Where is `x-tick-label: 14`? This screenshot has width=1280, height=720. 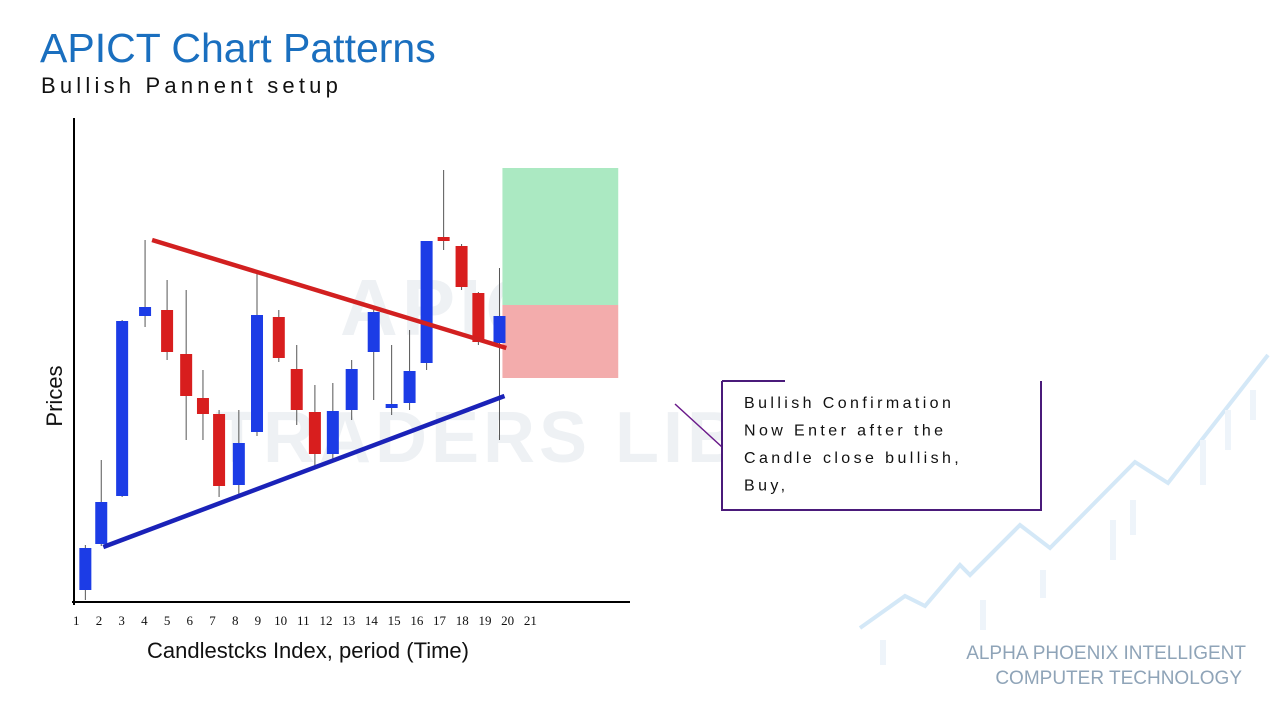
x-tick-label: 14 is located at coordinates (372, 620).